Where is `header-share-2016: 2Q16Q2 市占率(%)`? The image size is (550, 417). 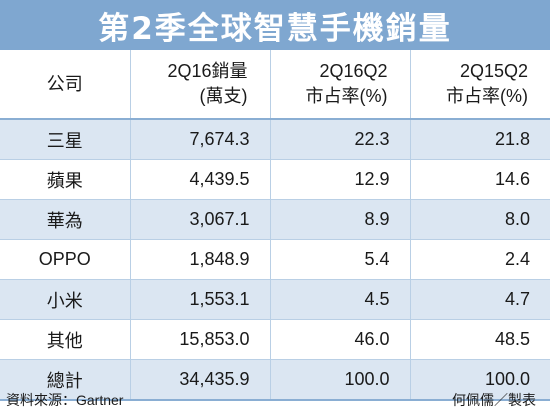 header-share-2016: 2Q16Q2 市占率(%) is located at coordinates (339, 85).